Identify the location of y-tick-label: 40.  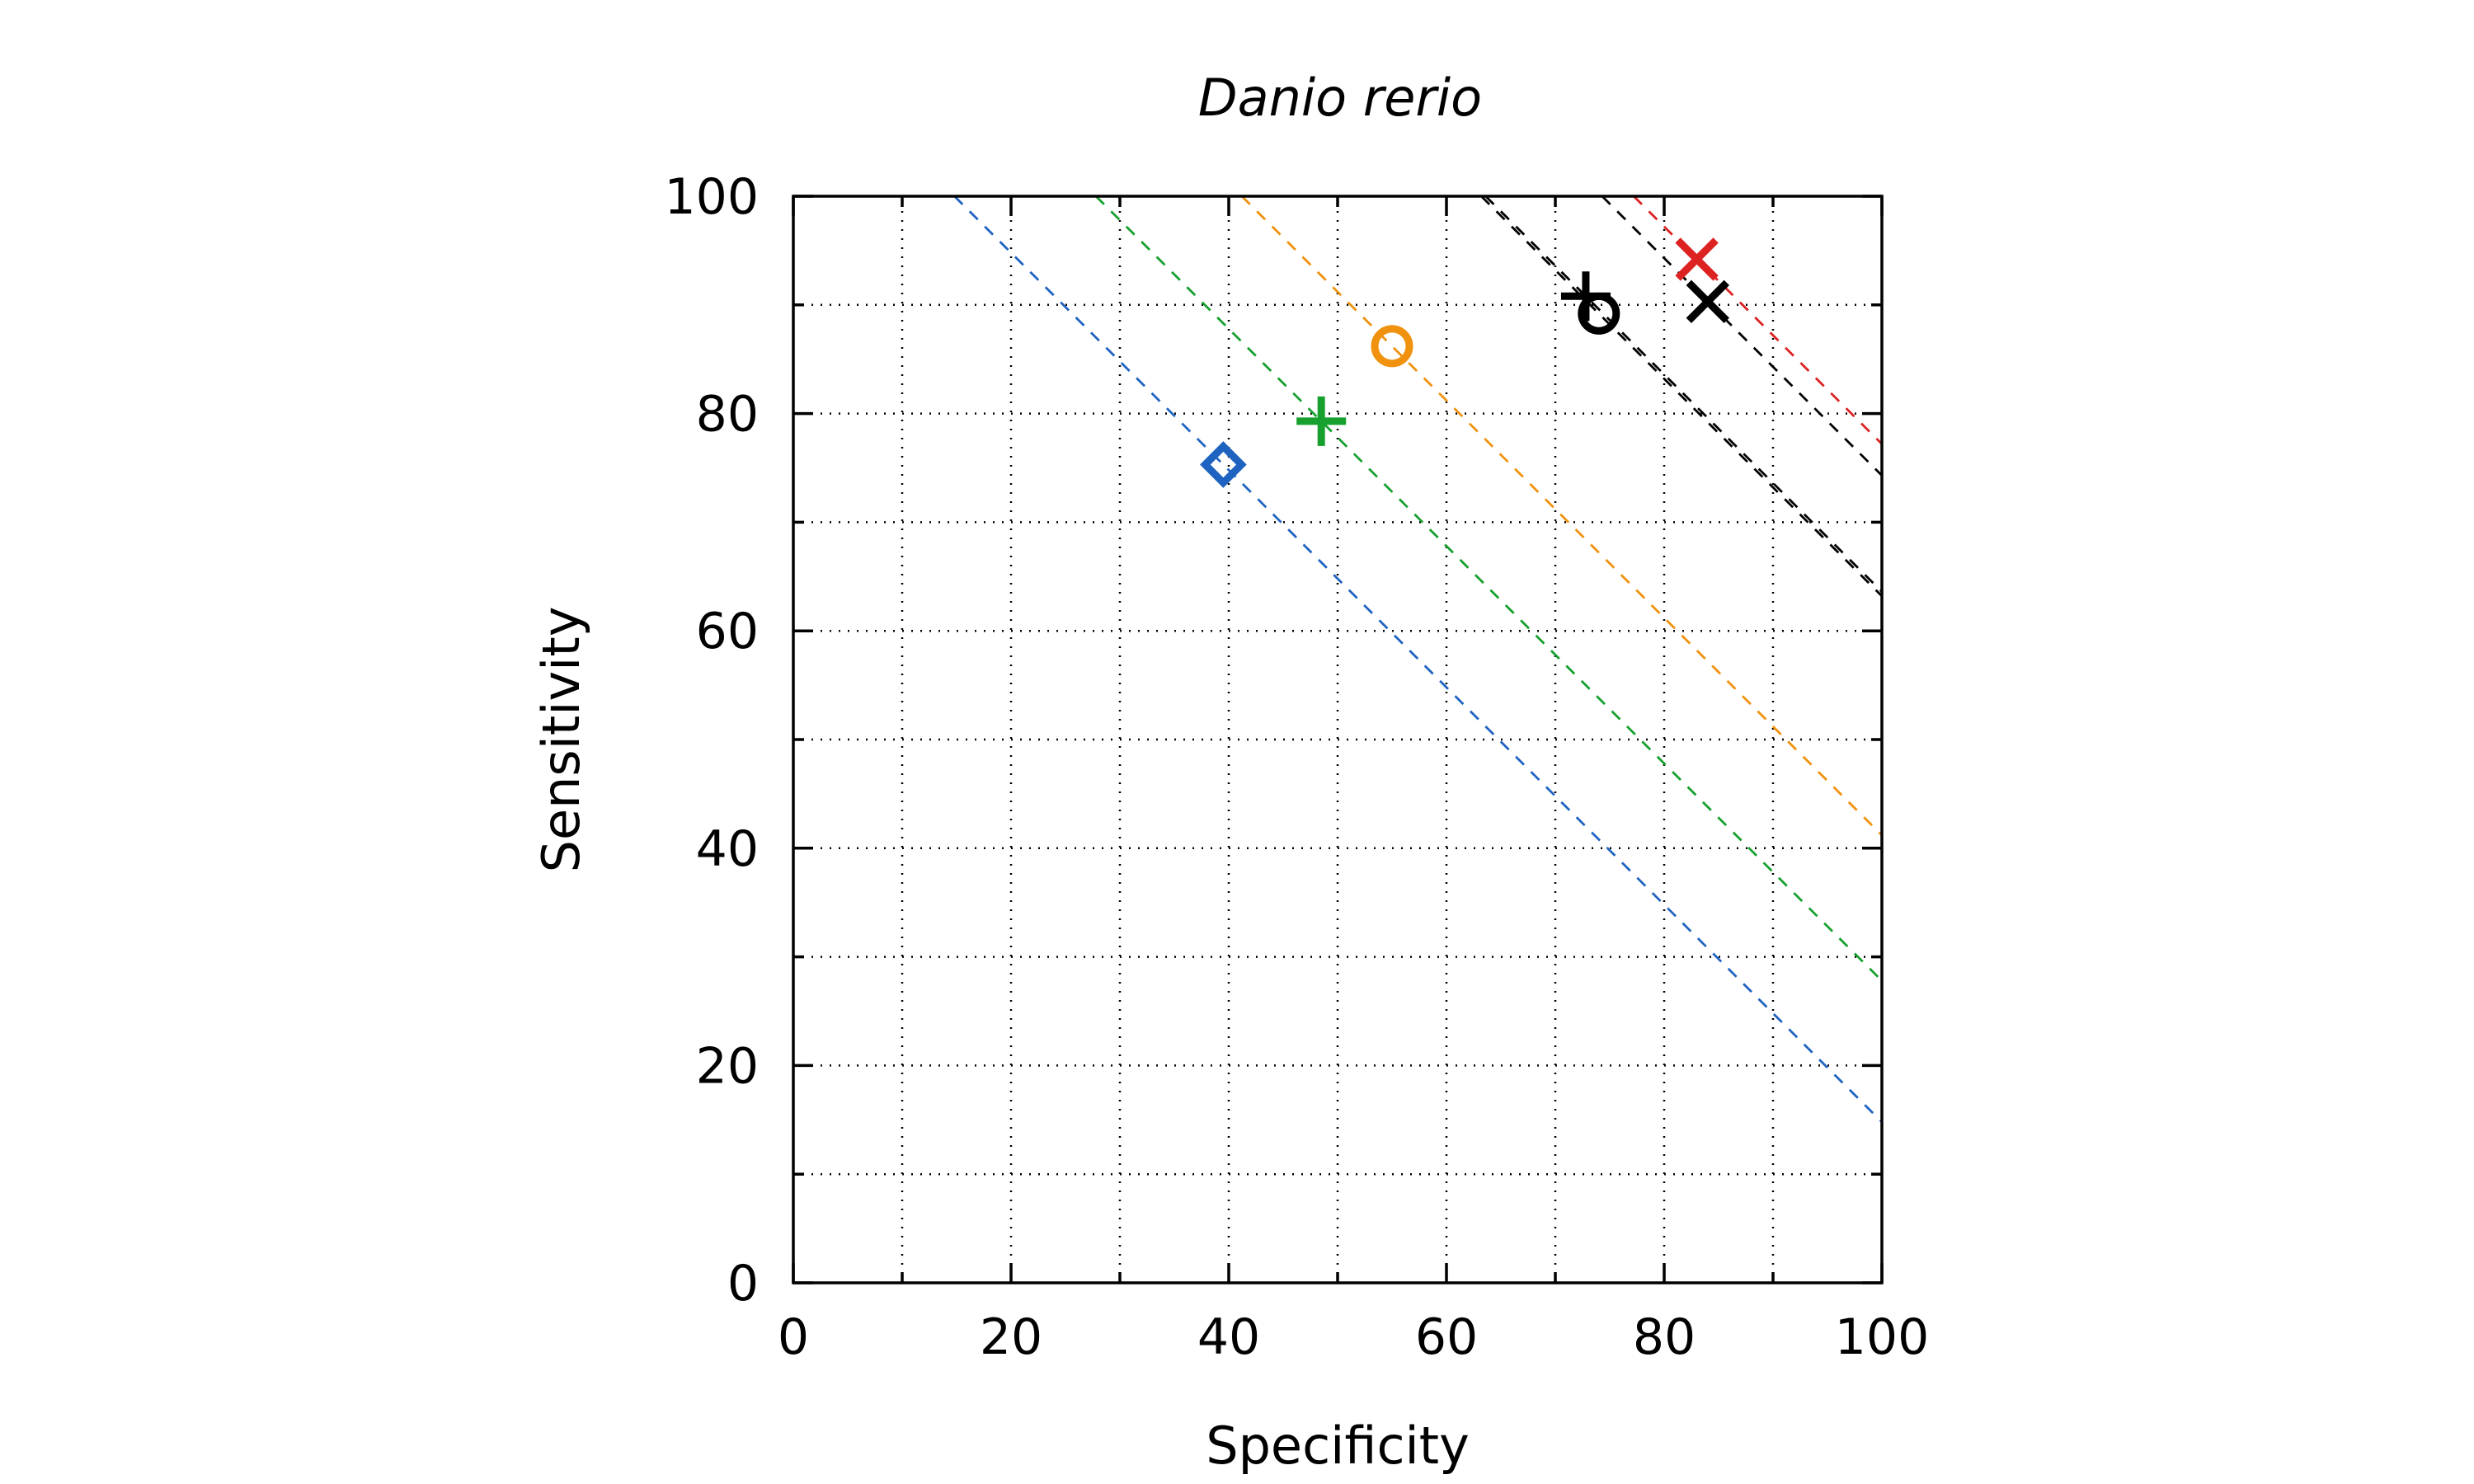
(727, 849).